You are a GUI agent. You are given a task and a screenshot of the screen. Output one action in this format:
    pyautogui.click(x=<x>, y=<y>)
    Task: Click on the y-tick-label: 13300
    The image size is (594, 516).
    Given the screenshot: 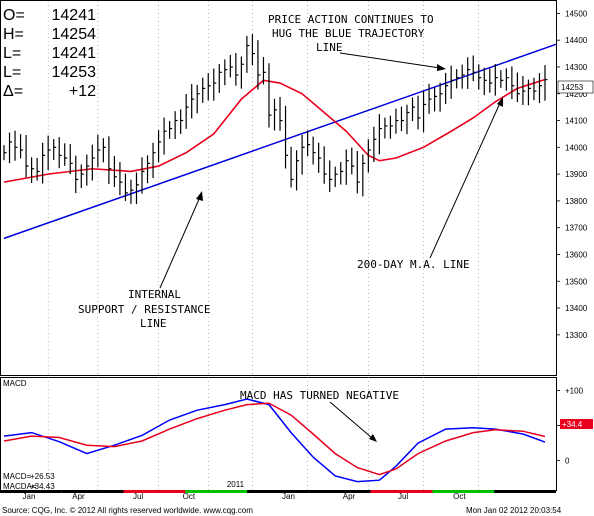 What is the action you would take?
    pyautogui.click(x=576, y=335)
    